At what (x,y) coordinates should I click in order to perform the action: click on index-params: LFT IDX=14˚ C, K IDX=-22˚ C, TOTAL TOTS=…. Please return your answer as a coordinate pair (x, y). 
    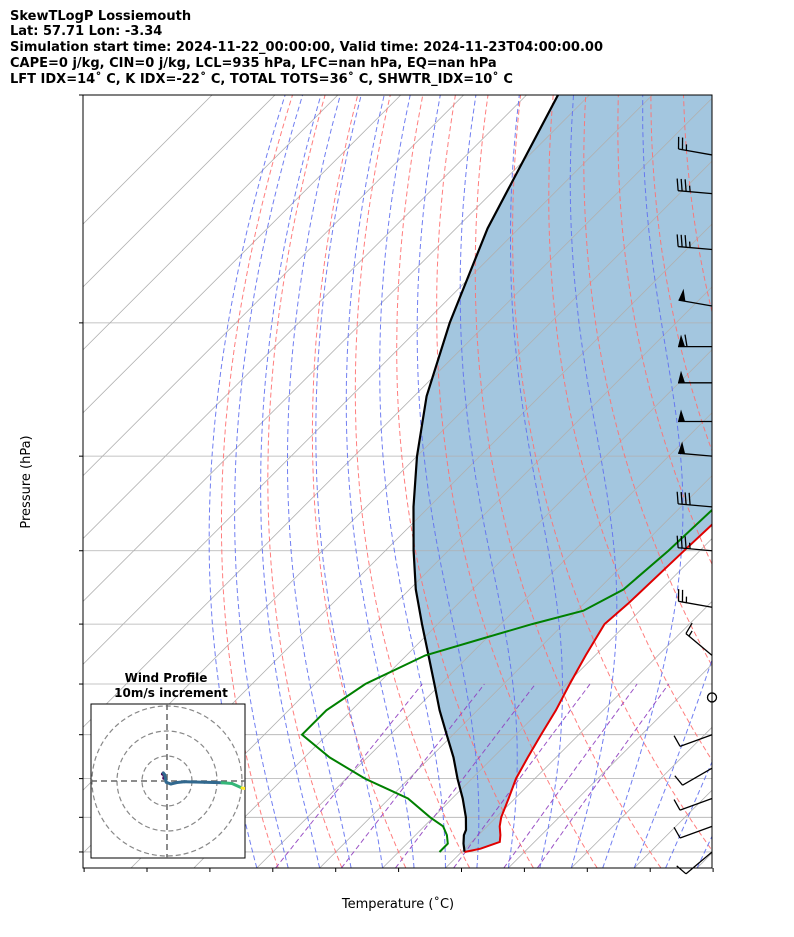
    Looking at the image, I should click on (261, 79).